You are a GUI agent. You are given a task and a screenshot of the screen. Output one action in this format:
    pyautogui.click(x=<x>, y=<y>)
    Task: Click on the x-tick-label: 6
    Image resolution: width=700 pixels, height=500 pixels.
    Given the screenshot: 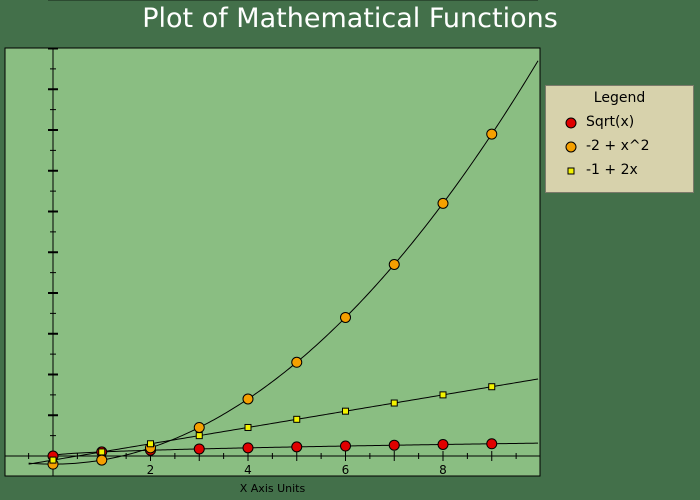 What is the action you would take?
    pyautogui.click(x=346, y=470)
    